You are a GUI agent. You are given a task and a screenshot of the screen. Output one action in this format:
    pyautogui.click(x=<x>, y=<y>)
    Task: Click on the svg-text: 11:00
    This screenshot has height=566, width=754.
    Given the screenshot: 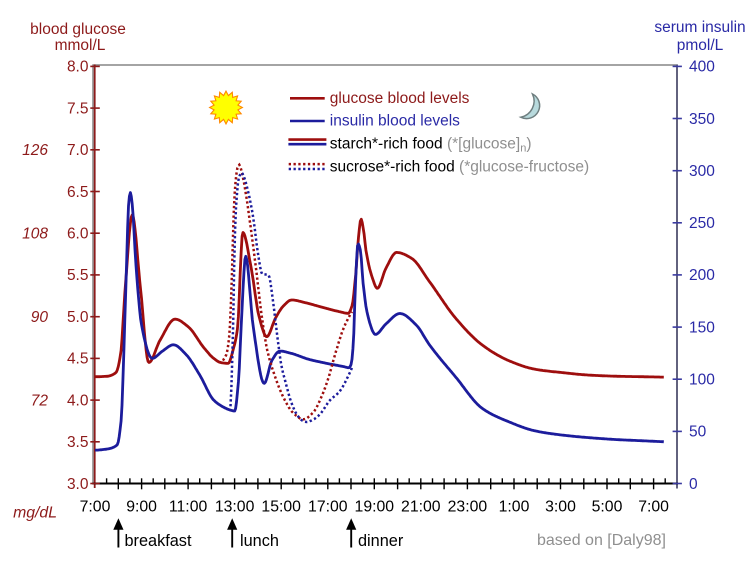 What is the action you would take?
    pyautogui.click(x=188, y=507)
    